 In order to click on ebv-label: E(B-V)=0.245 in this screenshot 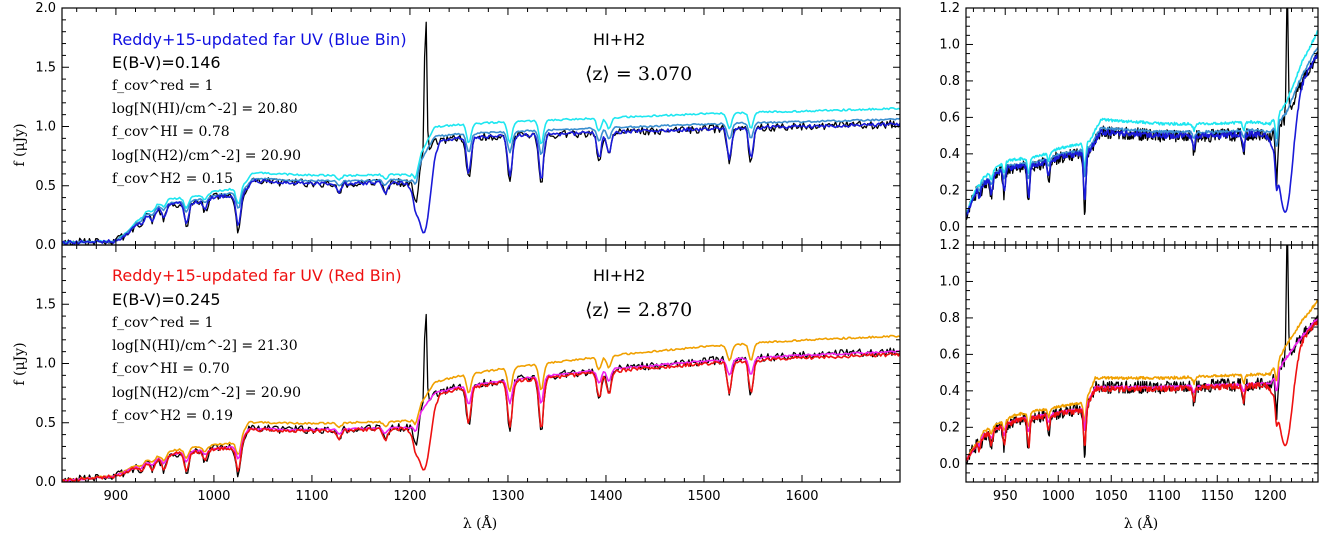, I will do `click(166, 299)`.